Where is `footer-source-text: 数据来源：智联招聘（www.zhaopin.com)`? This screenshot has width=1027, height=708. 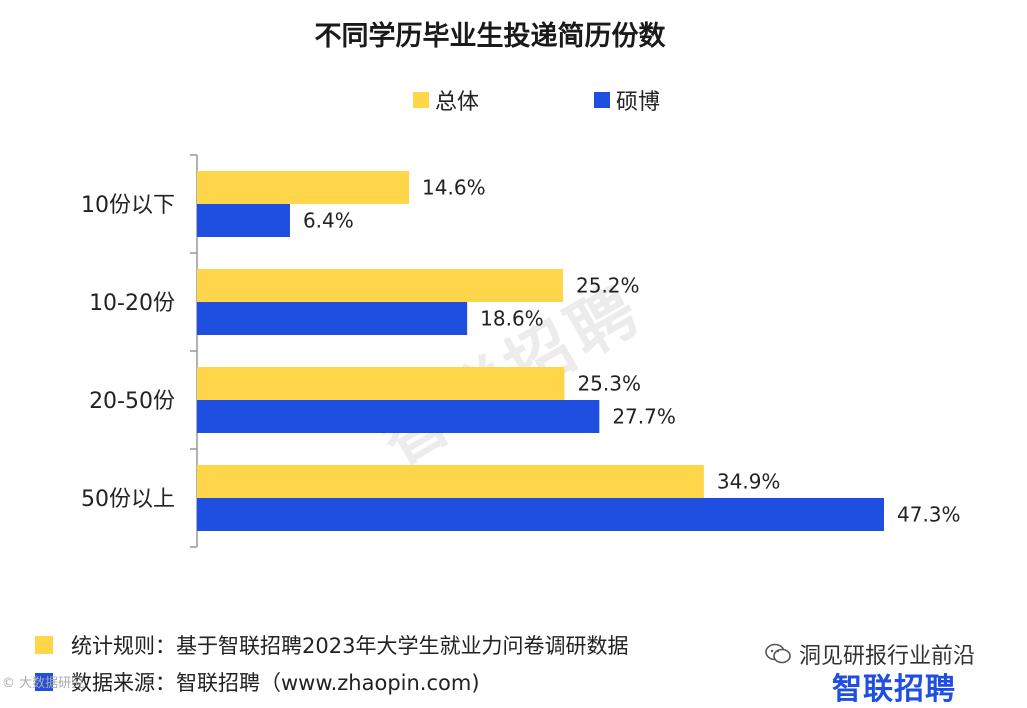
footer-source-text: 数据来源：智联招聘（www.zhaopin.com) is located at coordinates (275, 683).